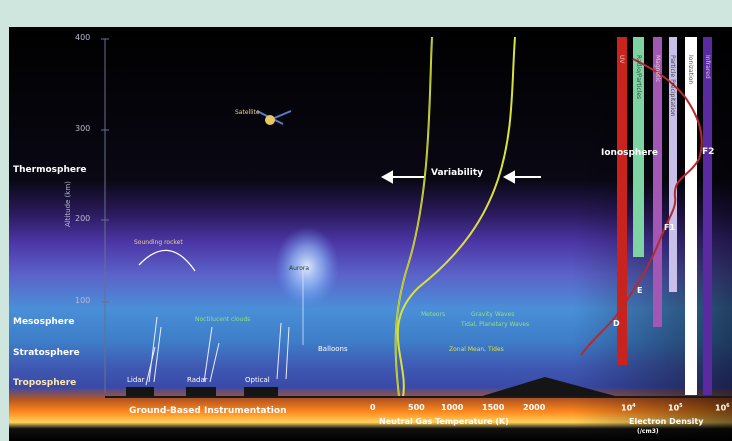 The image size is (732, 441). Describe the element at coordinates (299, 268) in the screenshot. I see `aurora-label: Aurora` at that location.